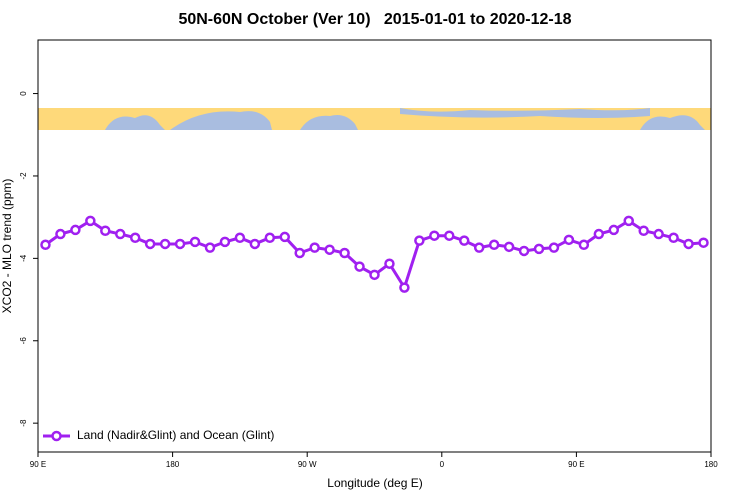  Describe the element at coordinates (374, 483) in the screenshot. I see `x-axis-title: Longitude (deg E)` at that location.